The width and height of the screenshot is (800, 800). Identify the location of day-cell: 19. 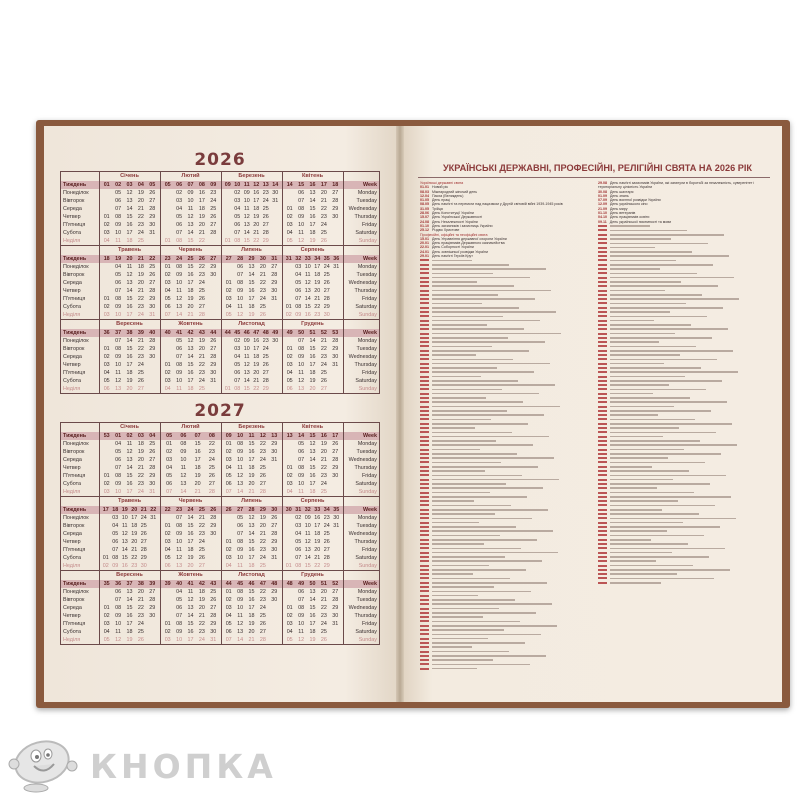
(312, 381).